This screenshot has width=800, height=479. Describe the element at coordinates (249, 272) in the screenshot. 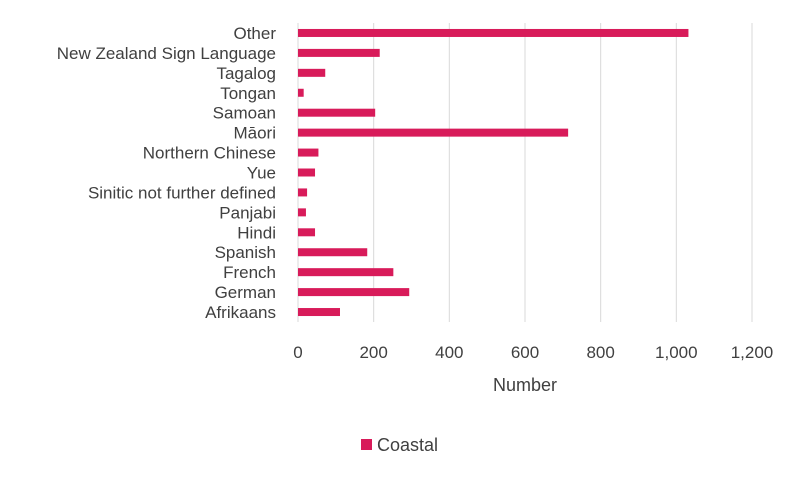

I see `category-label: French` at that location.